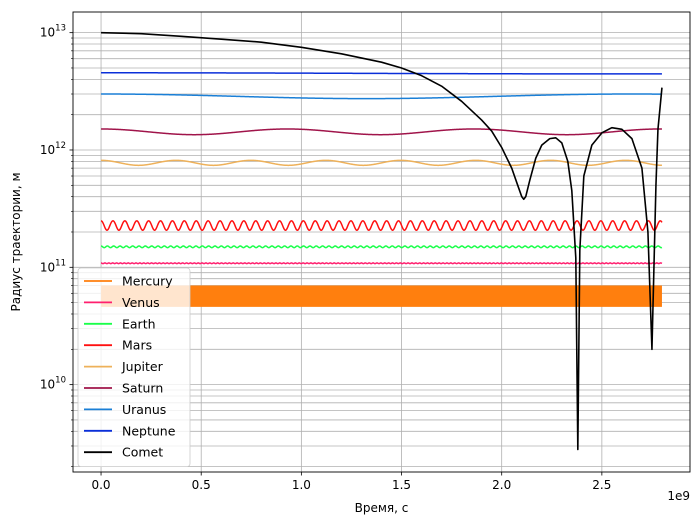  Describe the element at coordinates (381, 96) in the screenshot. I see `series-line-uranus` at that location.